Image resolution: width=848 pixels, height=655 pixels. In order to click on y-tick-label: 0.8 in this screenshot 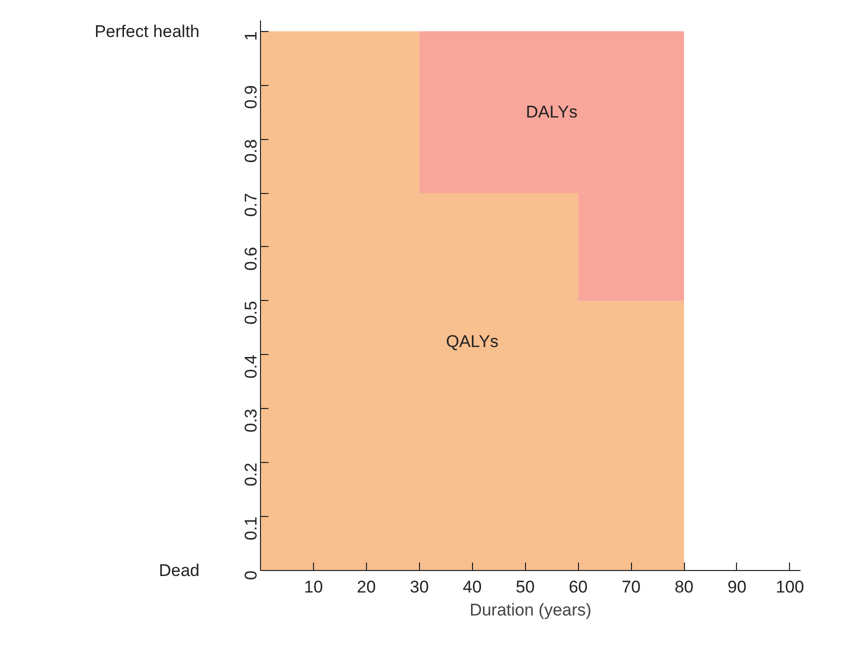, I will do `click(251, 151)`.